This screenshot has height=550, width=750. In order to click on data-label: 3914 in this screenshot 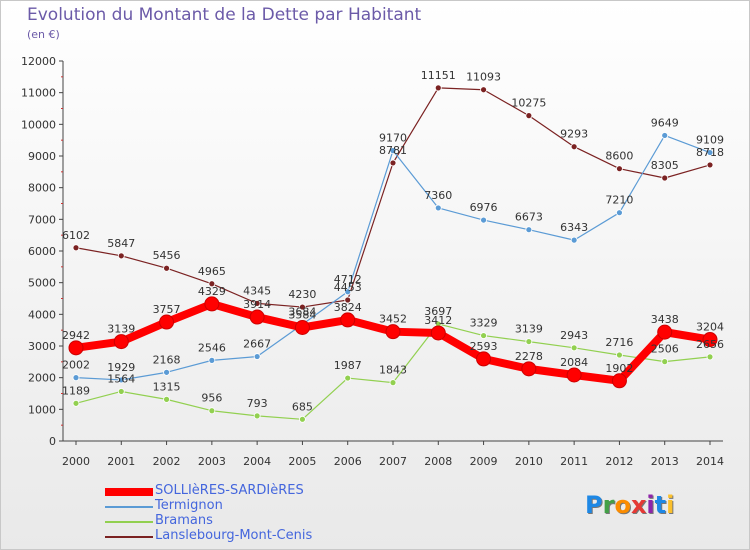, I will do `click(257, 304)`.